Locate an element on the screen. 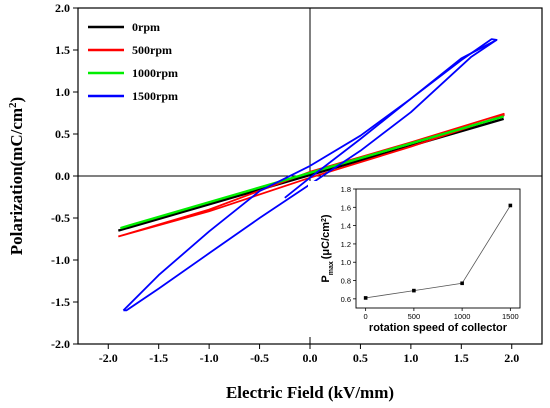 The height and width of the screenshot is (408, 550). x-tick-label: 1.0 is located at coordinates (410, 358).